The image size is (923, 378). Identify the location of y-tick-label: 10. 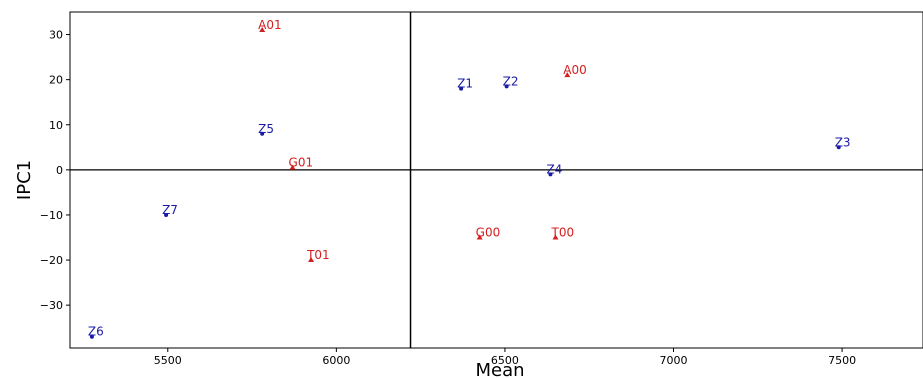
(56, 125).